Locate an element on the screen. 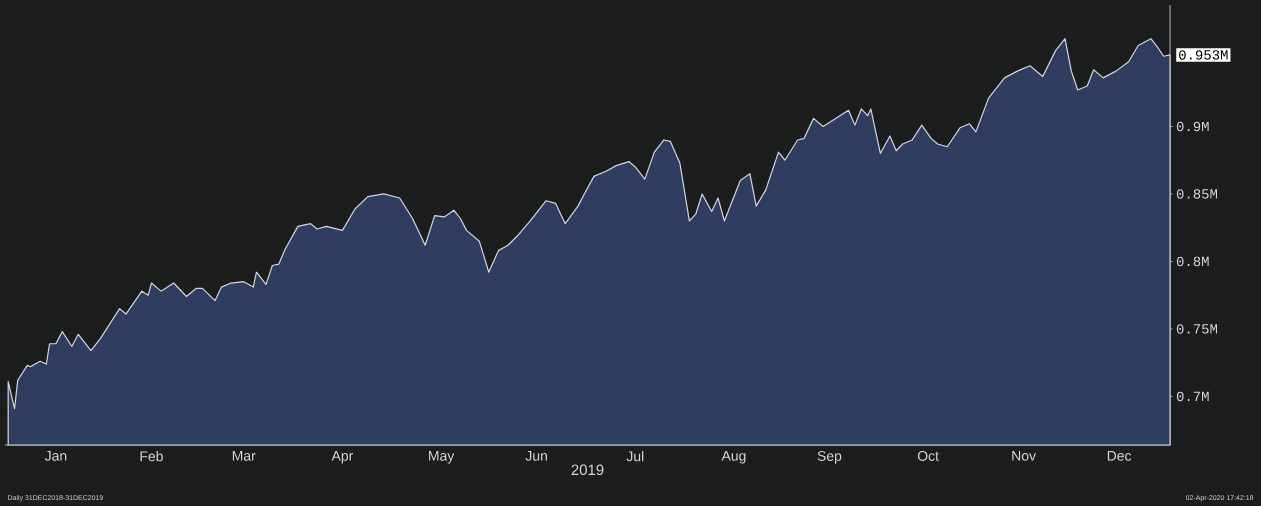 The width and height of the screenshot is (1261, 506). y-tick-label: 0.8M is located at coordinates (1192, 261).